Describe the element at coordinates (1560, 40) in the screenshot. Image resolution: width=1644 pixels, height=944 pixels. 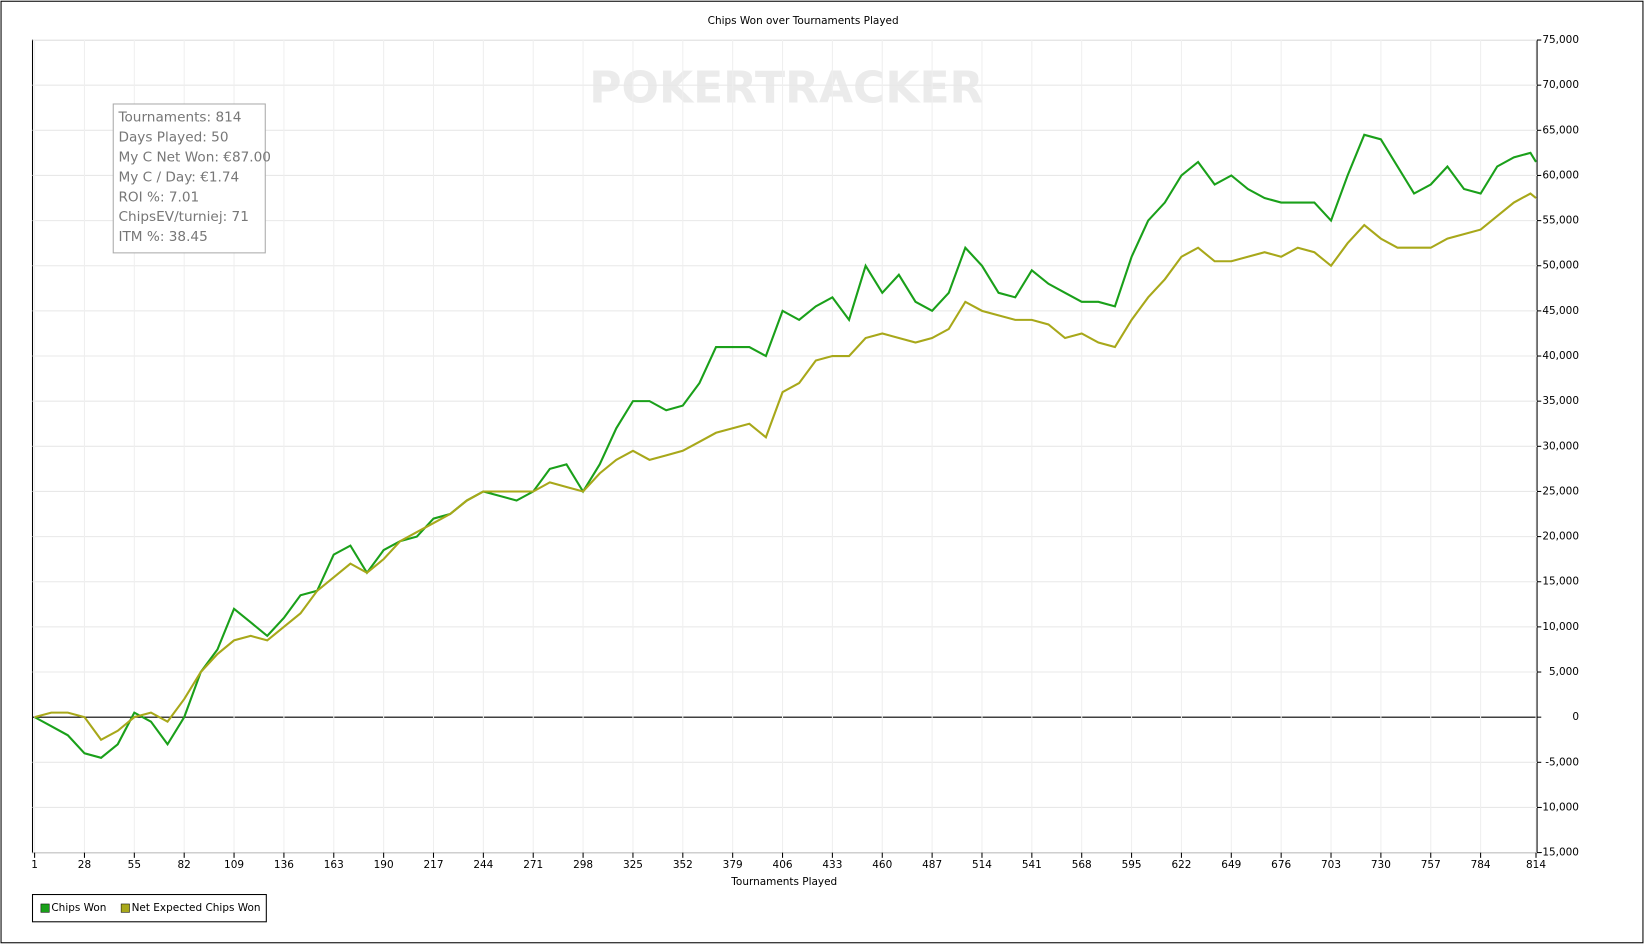
I see `y-tick-label: 75,000` at that location.